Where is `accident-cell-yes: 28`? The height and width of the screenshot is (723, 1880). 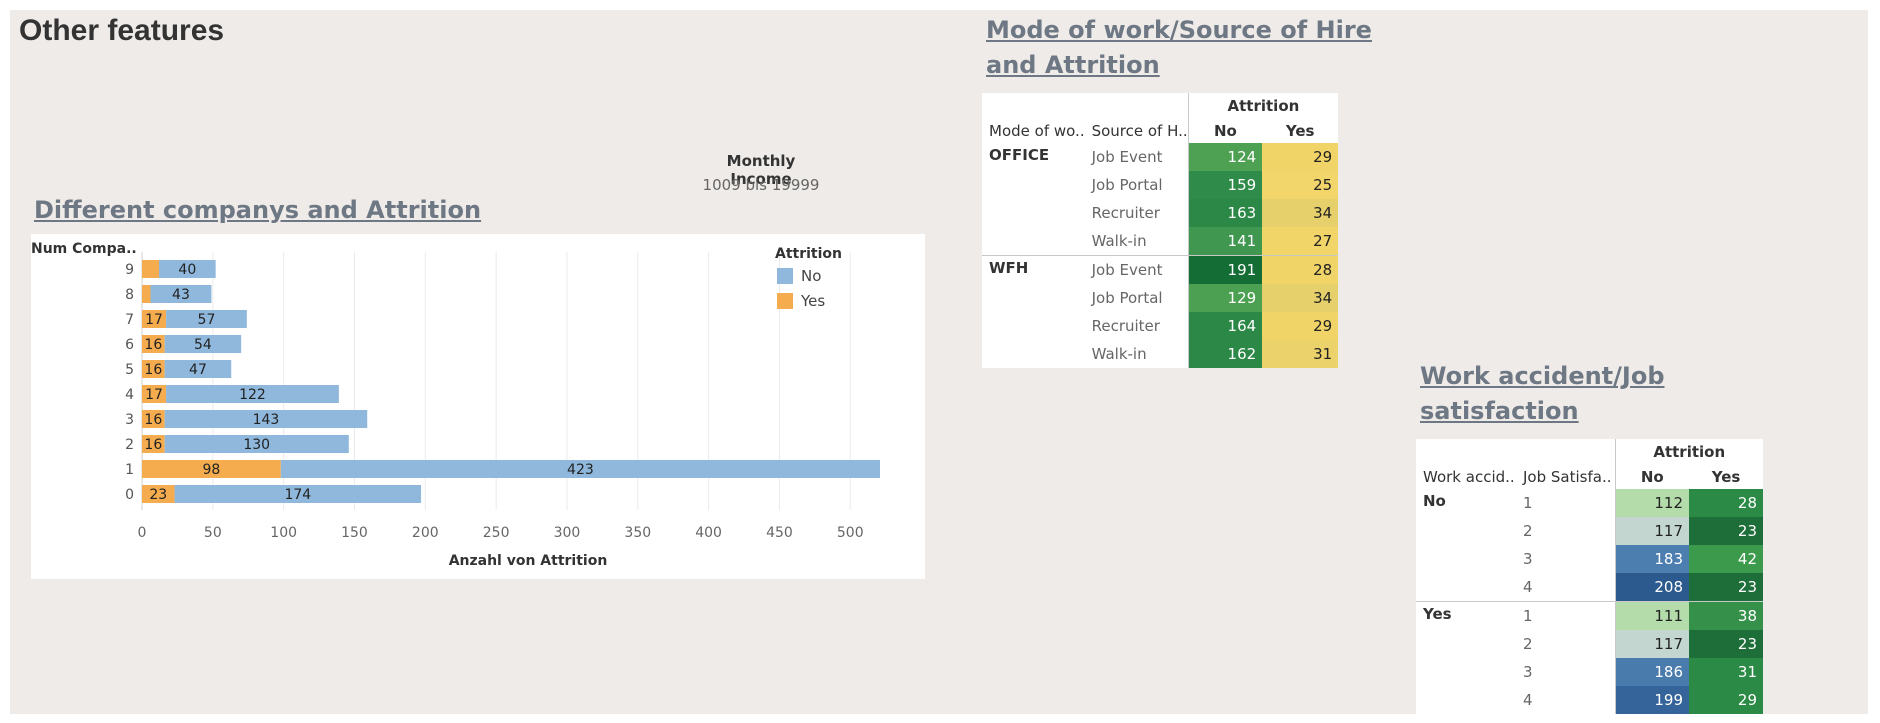
accident-cell-yes: 28 is located at coordinates (1726, 503).